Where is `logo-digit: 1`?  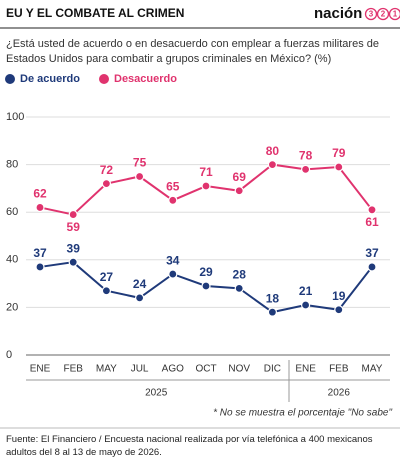
logo-digit: 1 is located at coordinates (395, 14).